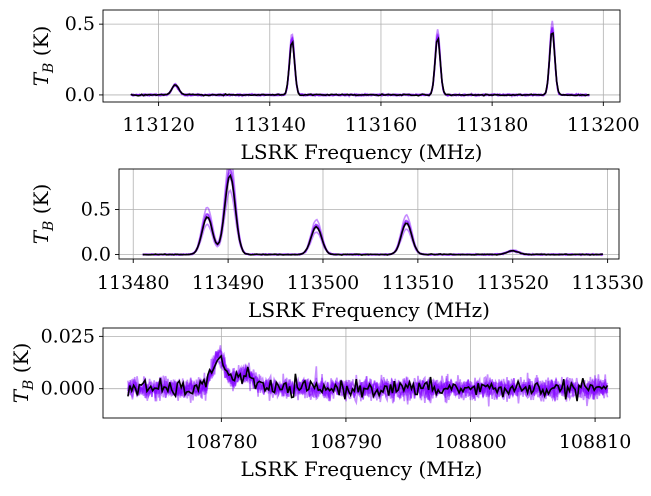 The image size is (651, 496). Describe the element at coordinates (381, 125) in the screenshot. I see `x-tick-label: 113160` at that location.